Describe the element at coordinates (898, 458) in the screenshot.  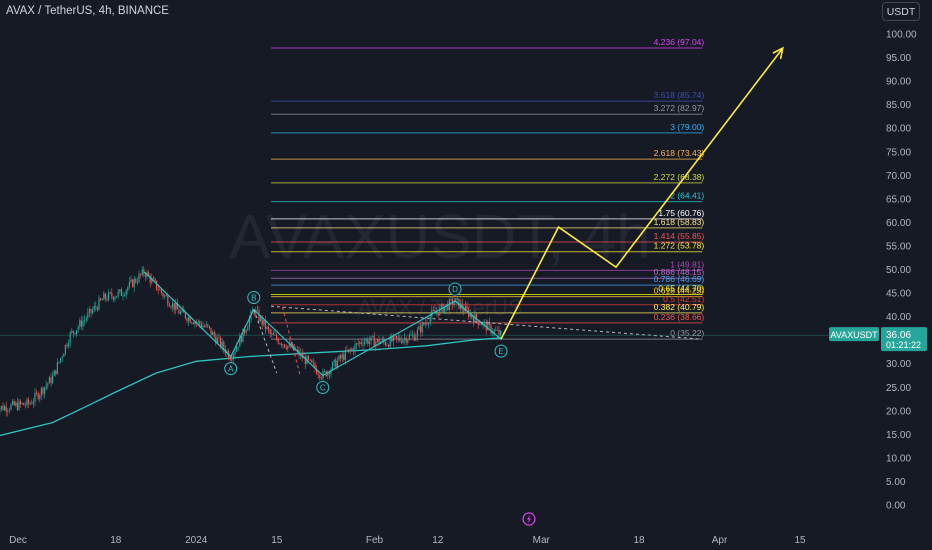
I see `price-tick-label: 10.00` at that location.